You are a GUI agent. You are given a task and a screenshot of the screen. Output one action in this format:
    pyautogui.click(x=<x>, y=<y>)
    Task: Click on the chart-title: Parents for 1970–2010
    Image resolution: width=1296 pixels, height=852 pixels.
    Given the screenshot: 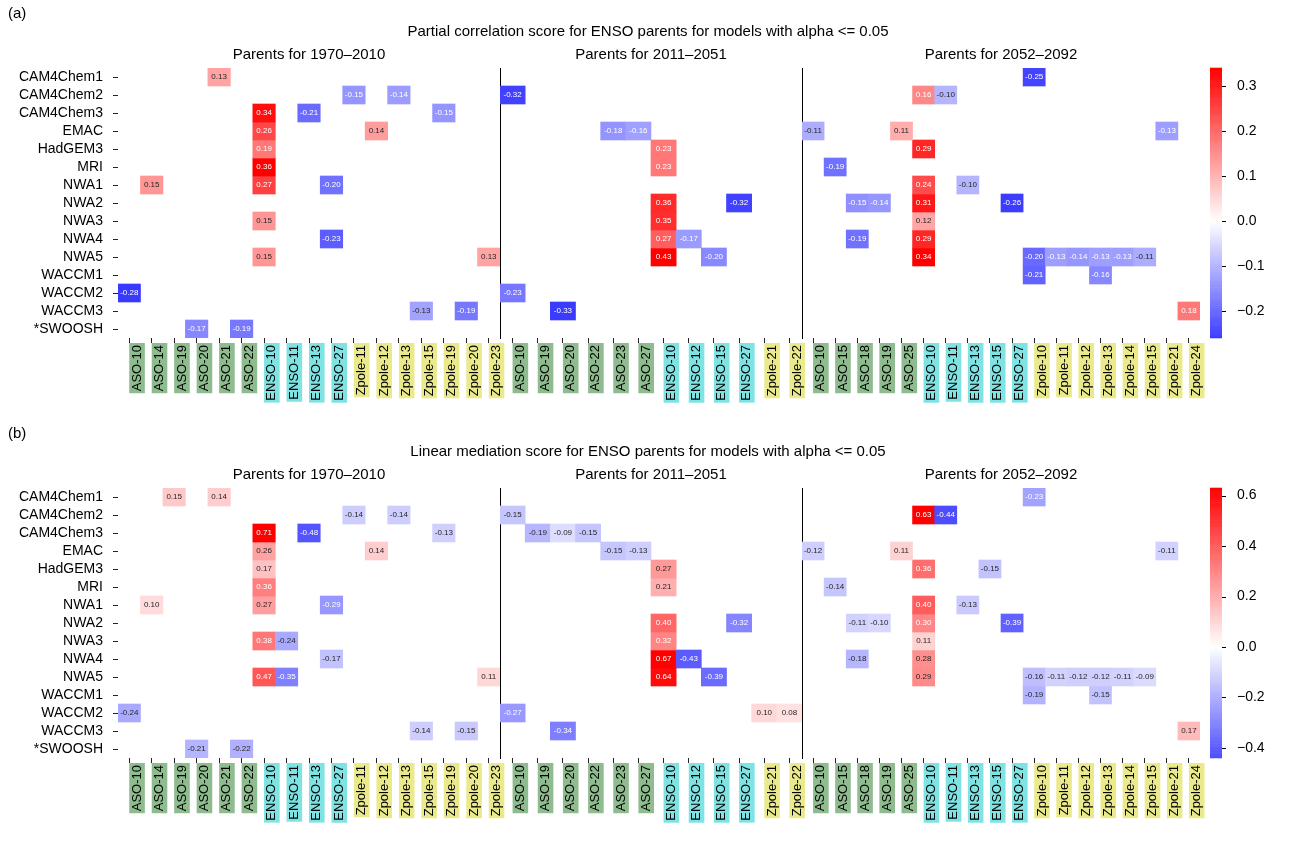 What is the action you would take?
    pyautogui.click(x=309, y=474)
    